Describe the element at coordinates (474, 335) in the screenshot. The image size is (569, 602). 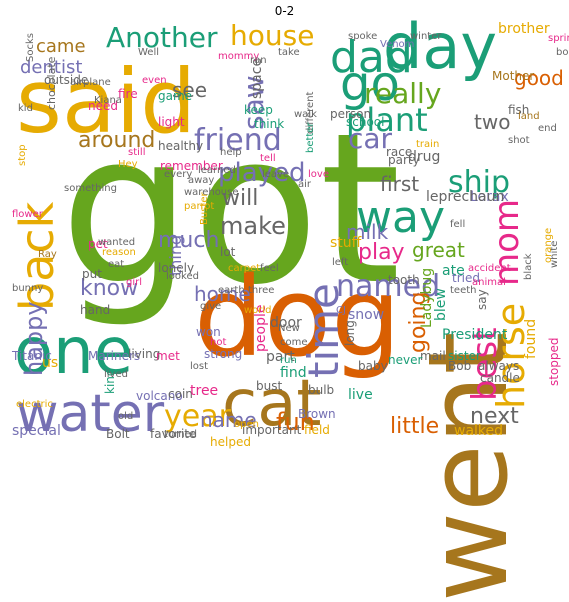
I see `word-55: President` at that location.